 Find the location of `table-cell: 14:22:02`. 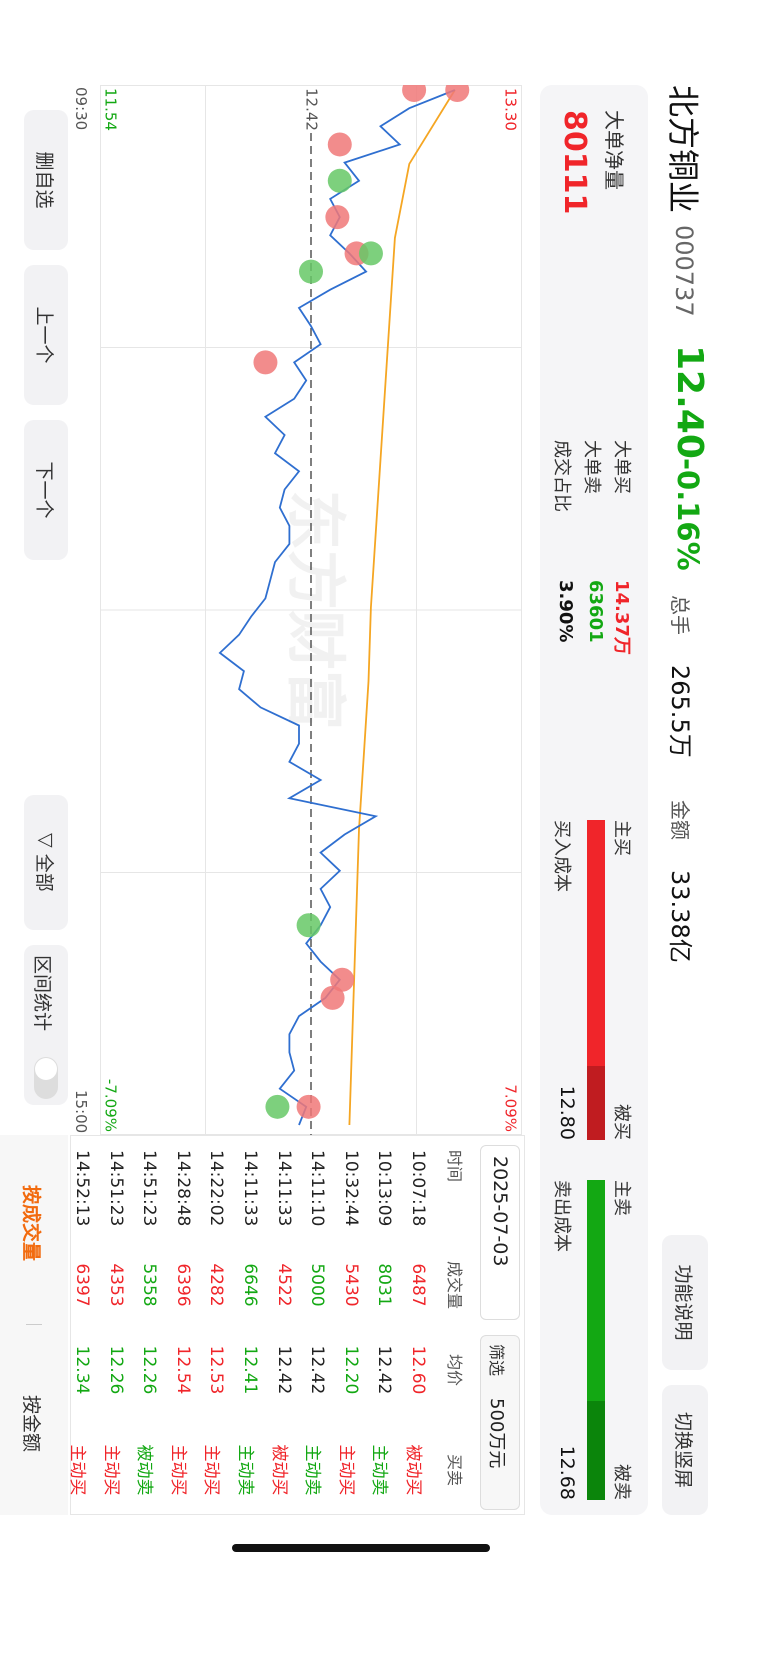

table-cell: 14:22:02 is located at coordinates (216, 1188).